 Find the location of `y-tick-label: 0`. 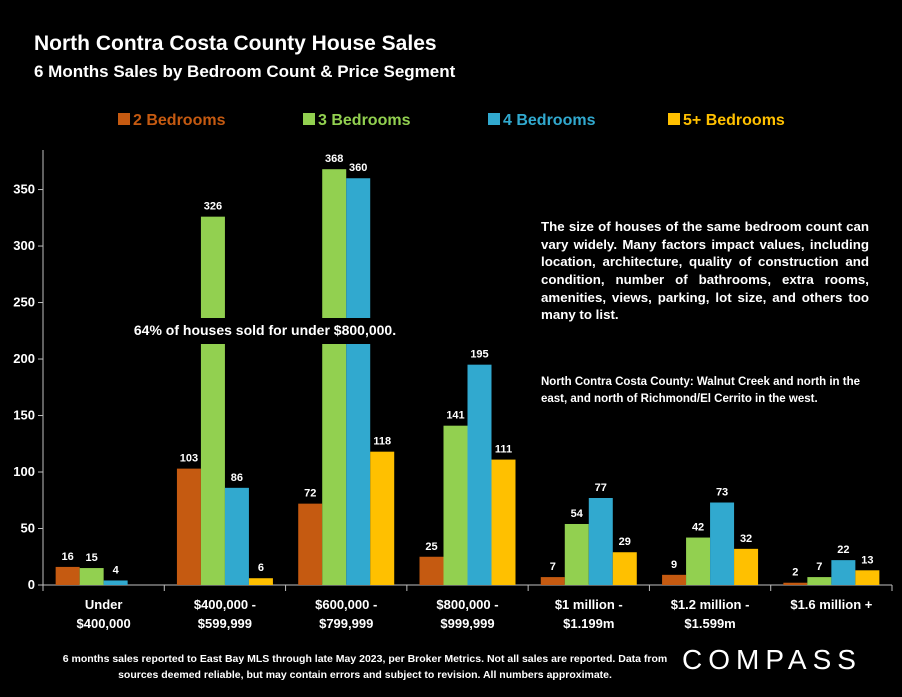

y-tick-label: 0 is located at coordinates (31, 584).